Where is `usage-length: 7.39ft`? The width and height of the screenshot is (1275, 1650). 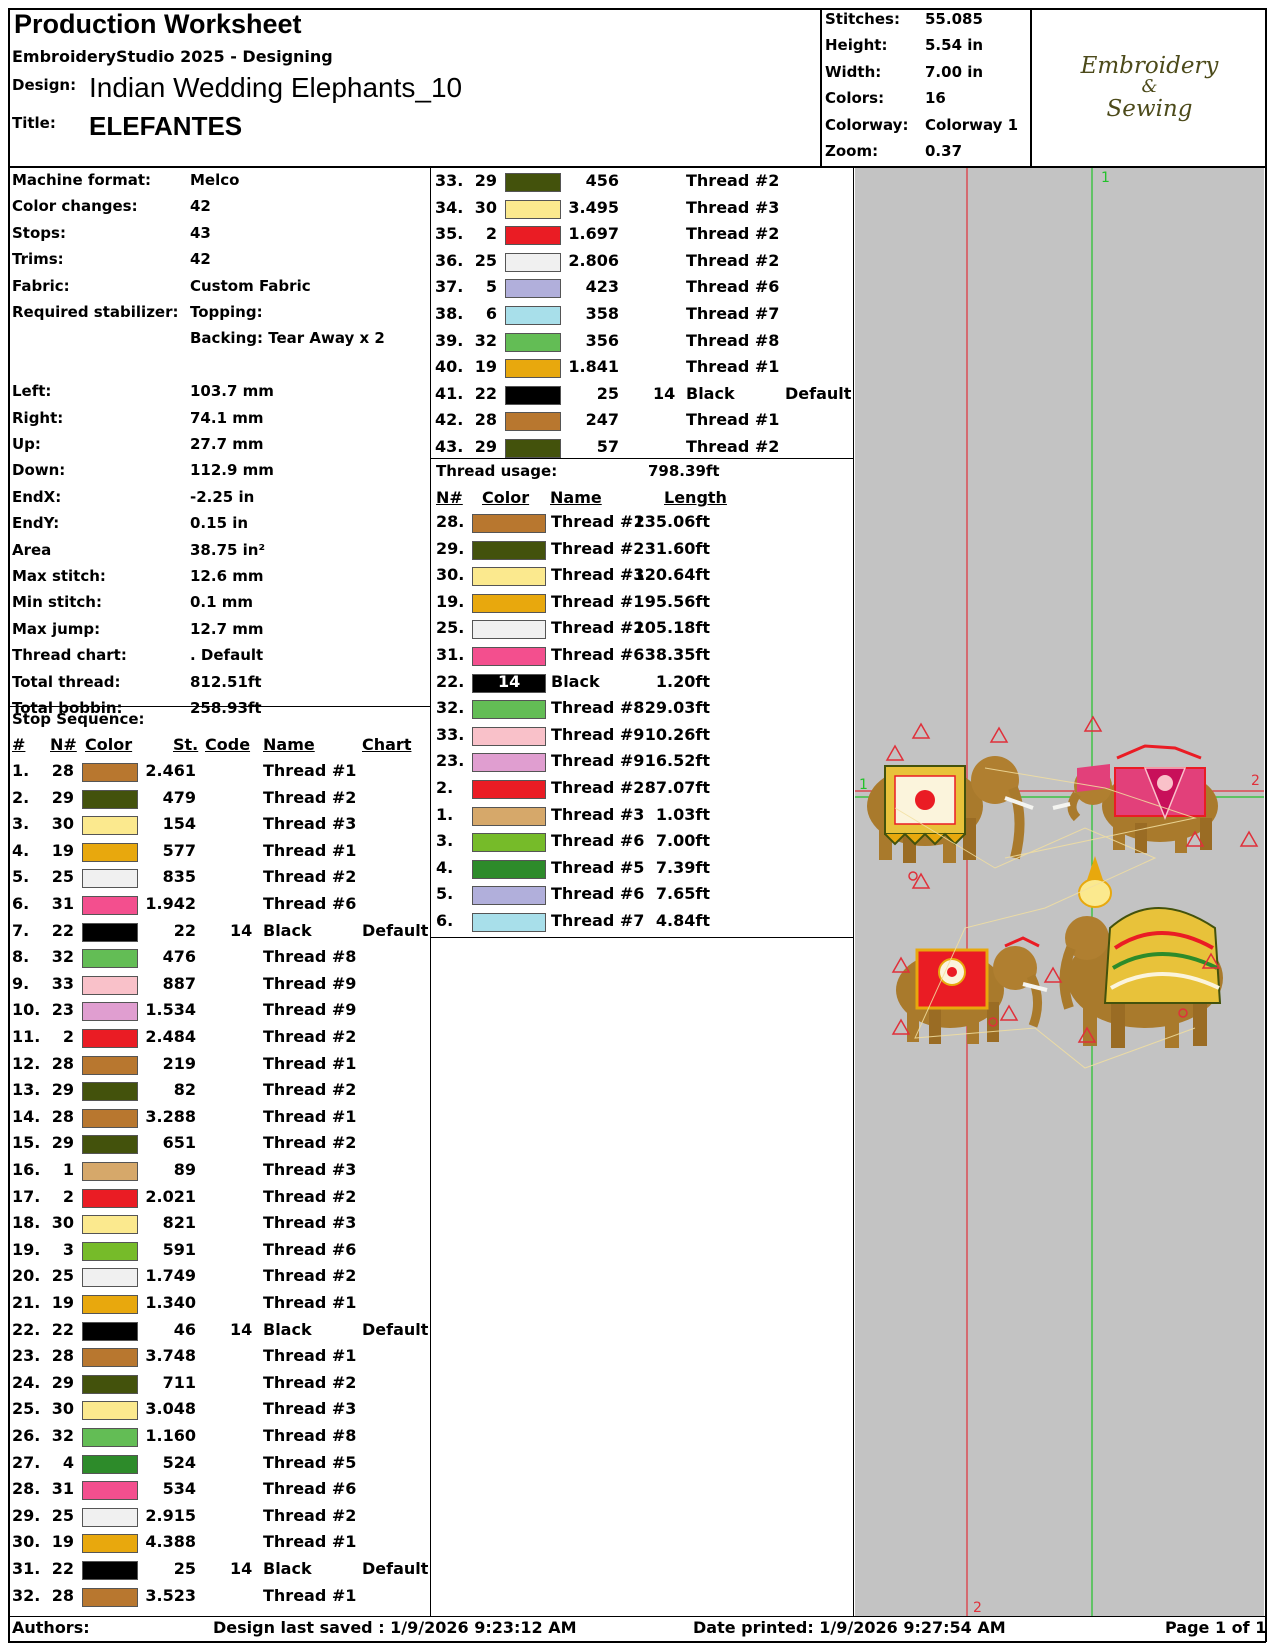 usage-length: 7.39ft is located at coordinates (682, 867).